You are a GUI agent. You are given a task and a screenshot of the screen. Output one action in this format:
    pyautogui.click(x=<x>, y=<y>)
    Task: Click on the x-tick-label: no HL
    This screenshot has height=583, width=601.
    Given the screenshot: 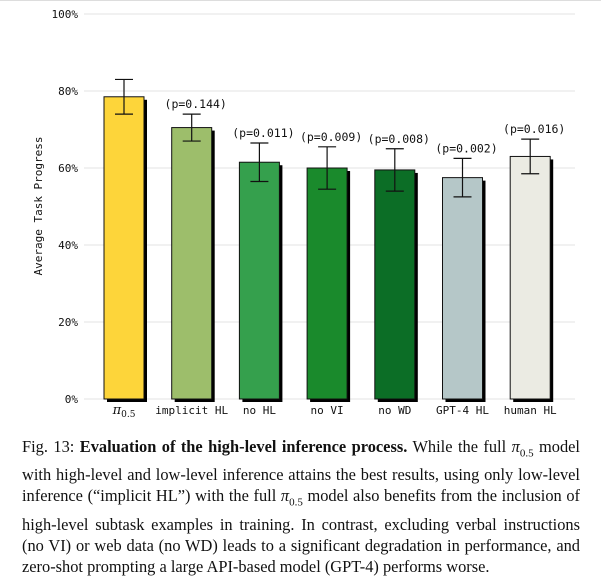 What is the action you would take?
    pyautogui.click(x=259, y=410)
    